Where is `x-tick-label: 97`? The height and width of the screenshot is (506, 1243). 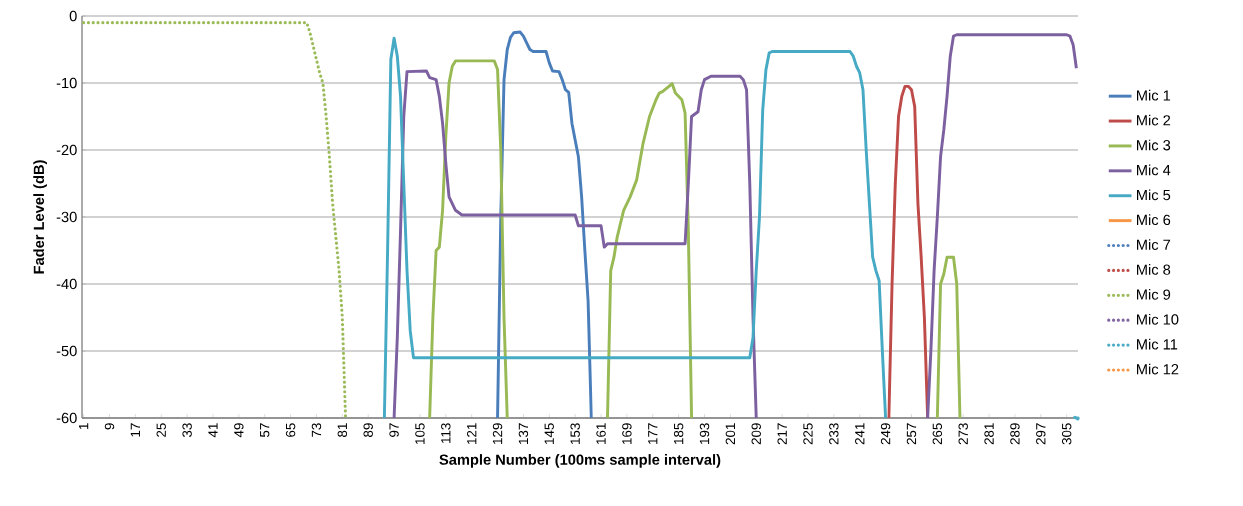
x-tick-label: 97 is located at coordinates (394, 430).